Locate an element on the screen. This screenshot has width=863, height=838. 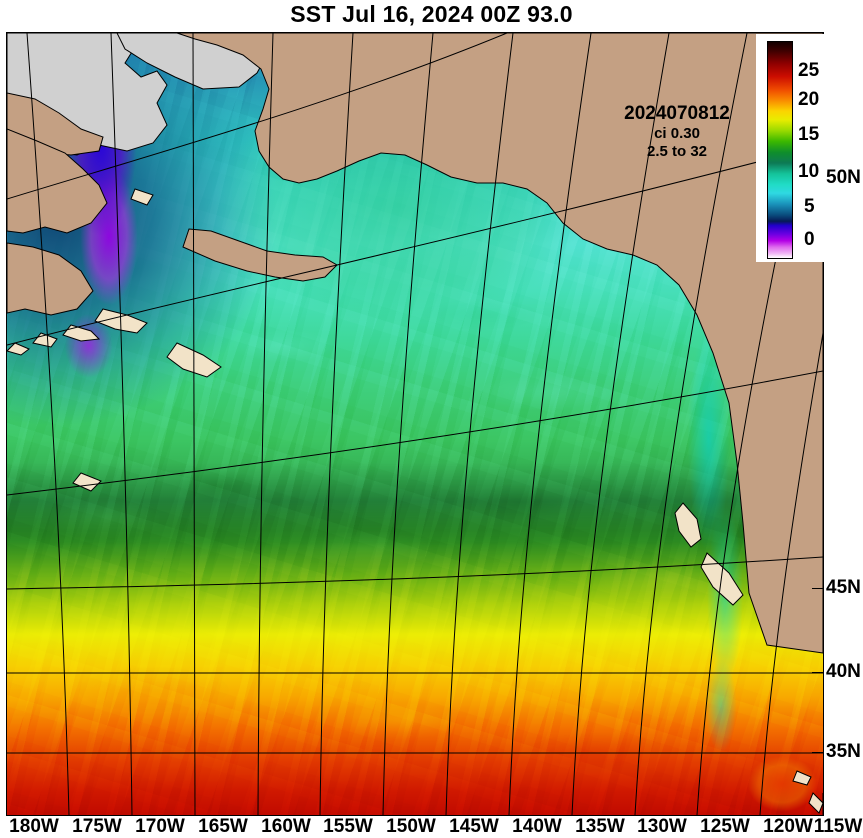
x-axis-label-125W: 125W is located at coordinates (725, 826).